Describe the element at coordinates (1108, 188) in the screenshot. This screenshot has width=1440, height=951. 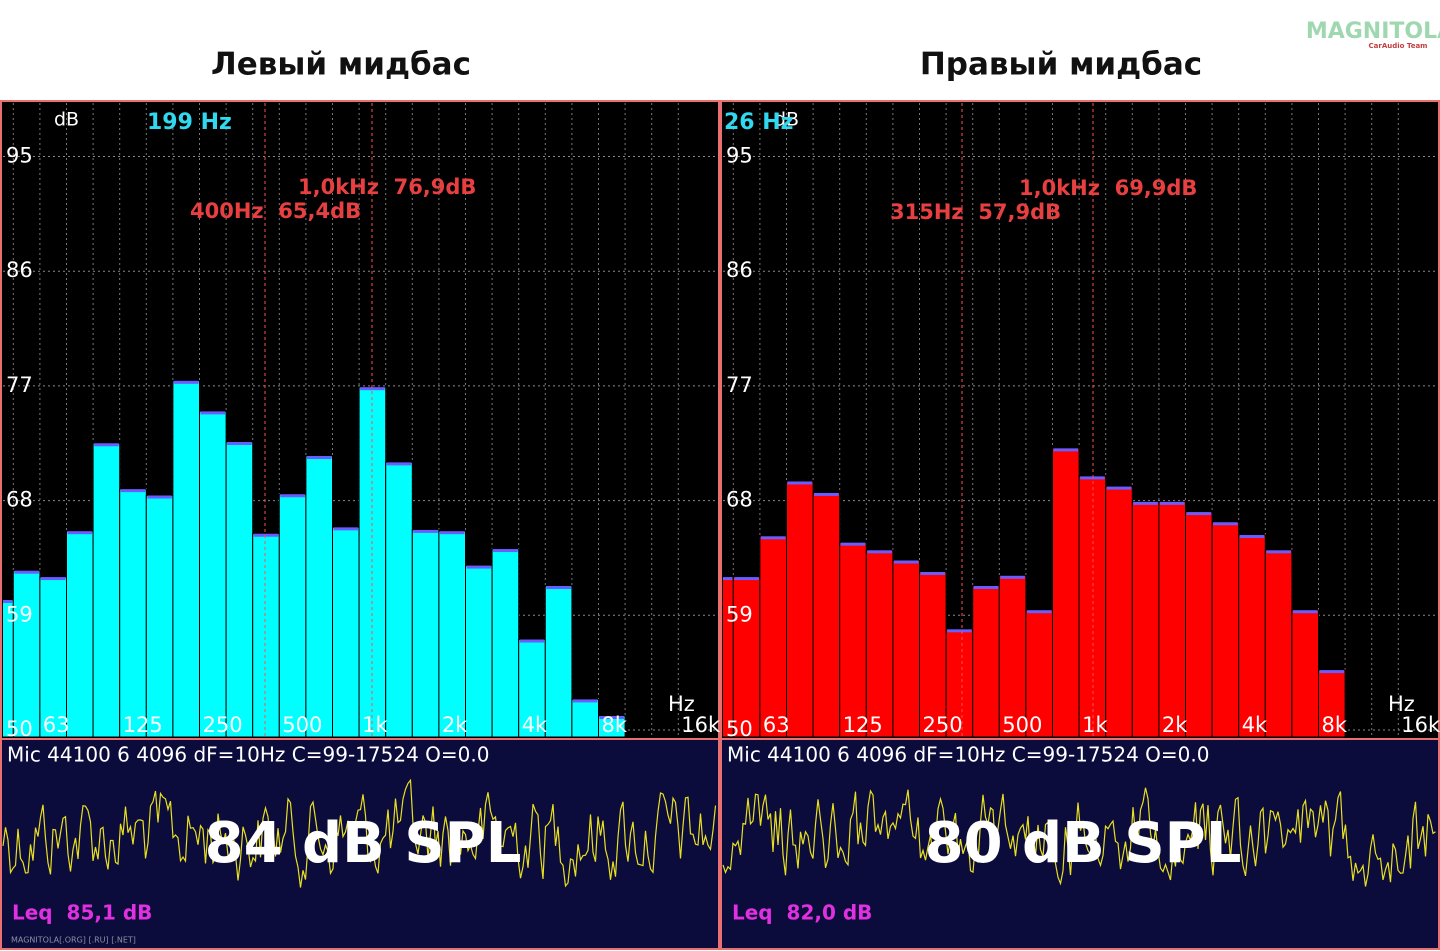
I see `marker-label: 1,0kHz 69,9dB` at that location.